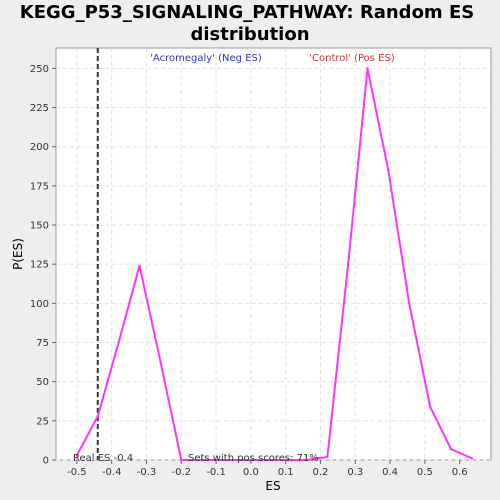  What do you see at coordinates (46, 461) in the screenshot?
I see `y-tick-label: 0` at bounding box center [46, 461].